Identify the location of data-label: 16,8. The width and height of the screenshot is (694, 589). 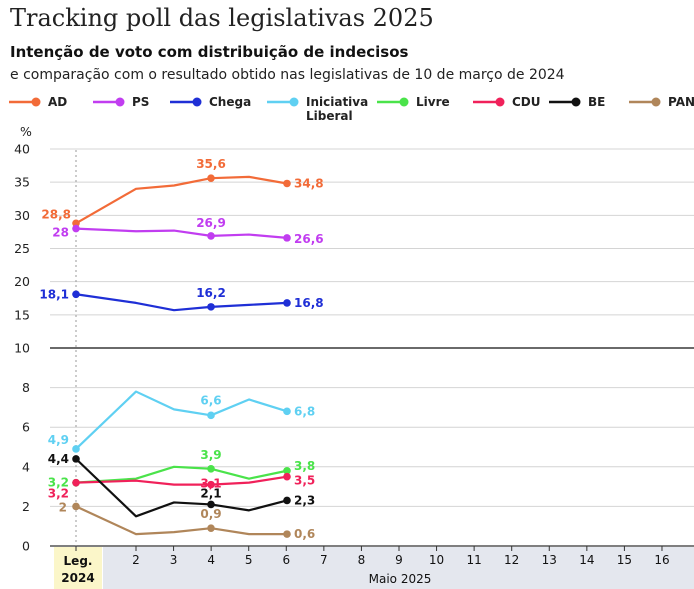
(309, 303).